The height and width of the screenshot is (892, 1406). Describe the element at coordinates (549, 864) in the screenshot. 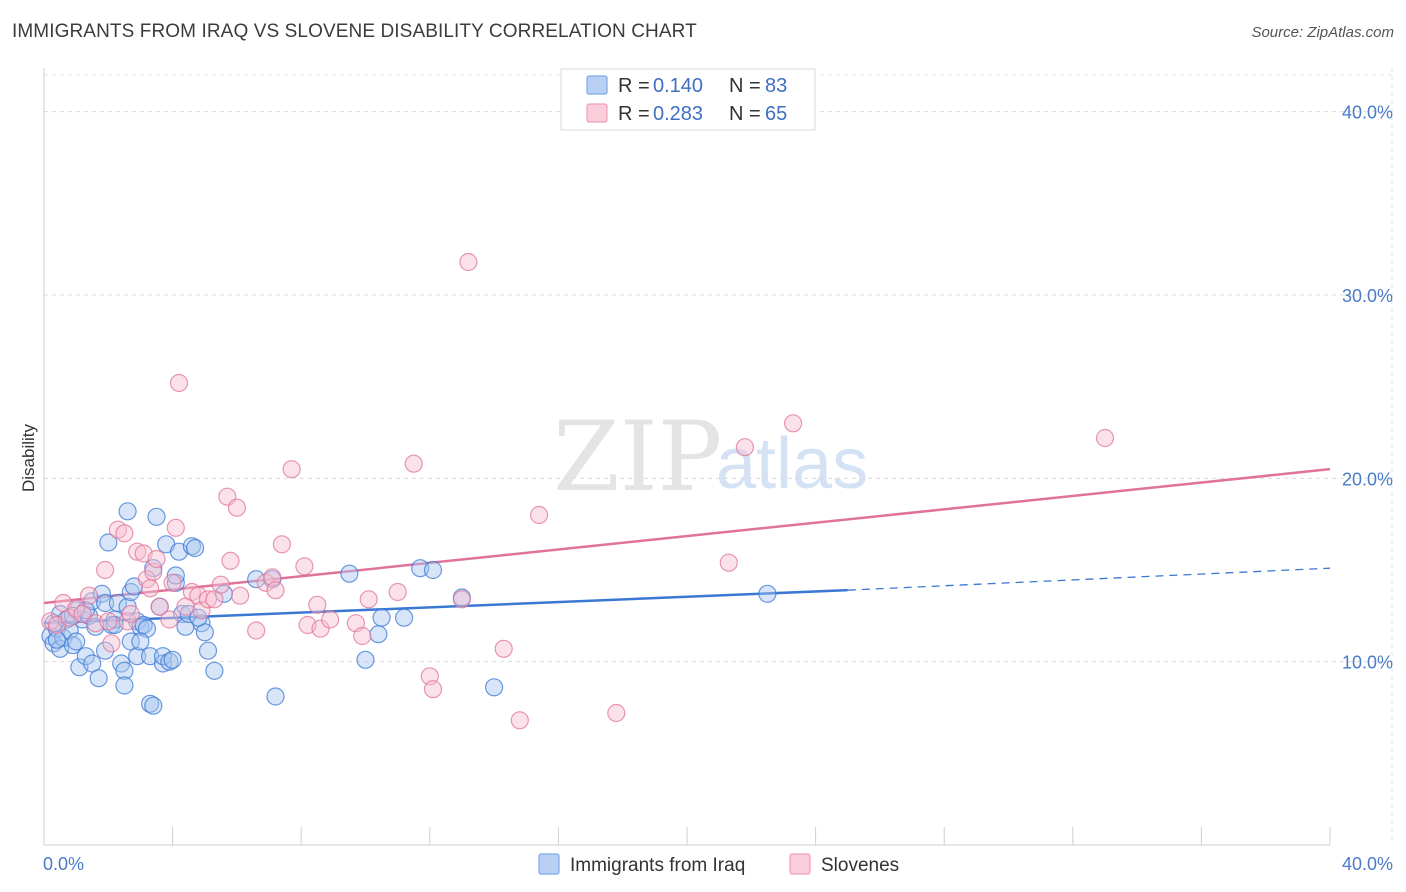

I see `bottom-legend-swatch-iraq` at that location.